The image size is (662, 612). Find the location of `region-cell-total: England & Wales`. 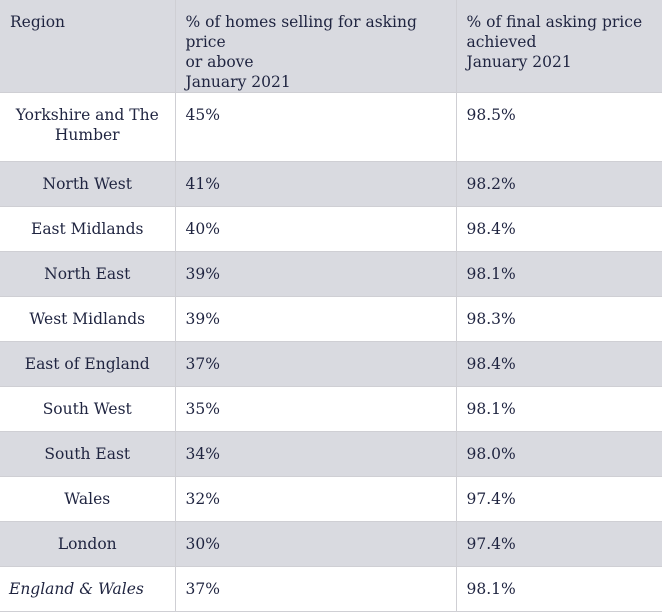

region-cell-total: England & Wales is located at coordinates (88, 589).